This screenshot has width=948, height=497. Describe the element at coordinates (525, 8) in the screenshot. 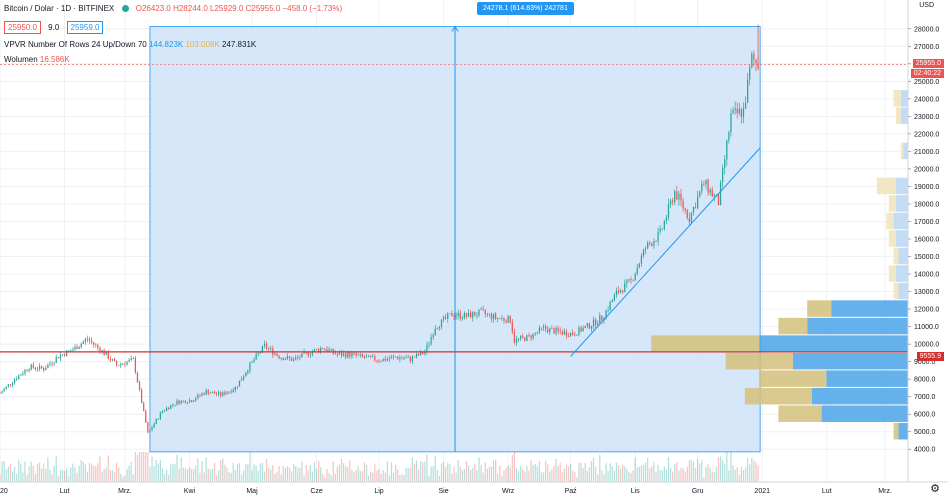

I see `measure-label: 24278.1 (614.83%) 242781` at that location.